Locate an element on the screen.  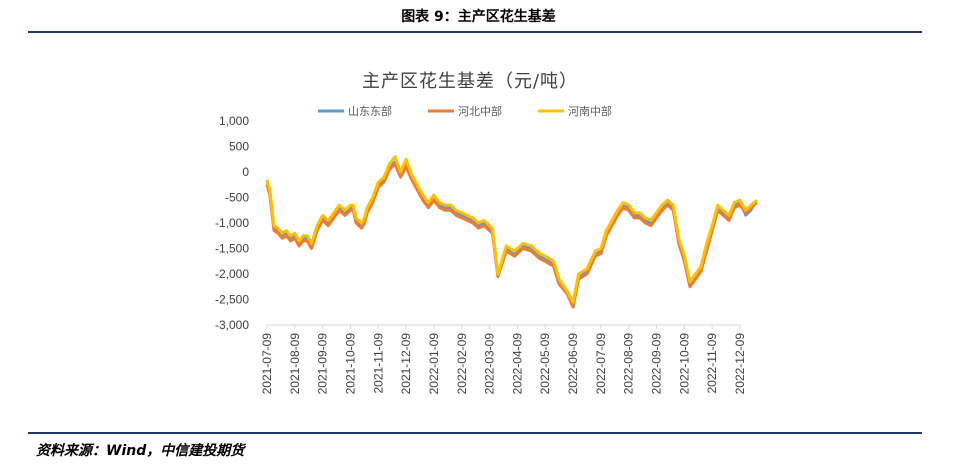
y-tick-label: -3,000 is located at coordinates (232, 325).